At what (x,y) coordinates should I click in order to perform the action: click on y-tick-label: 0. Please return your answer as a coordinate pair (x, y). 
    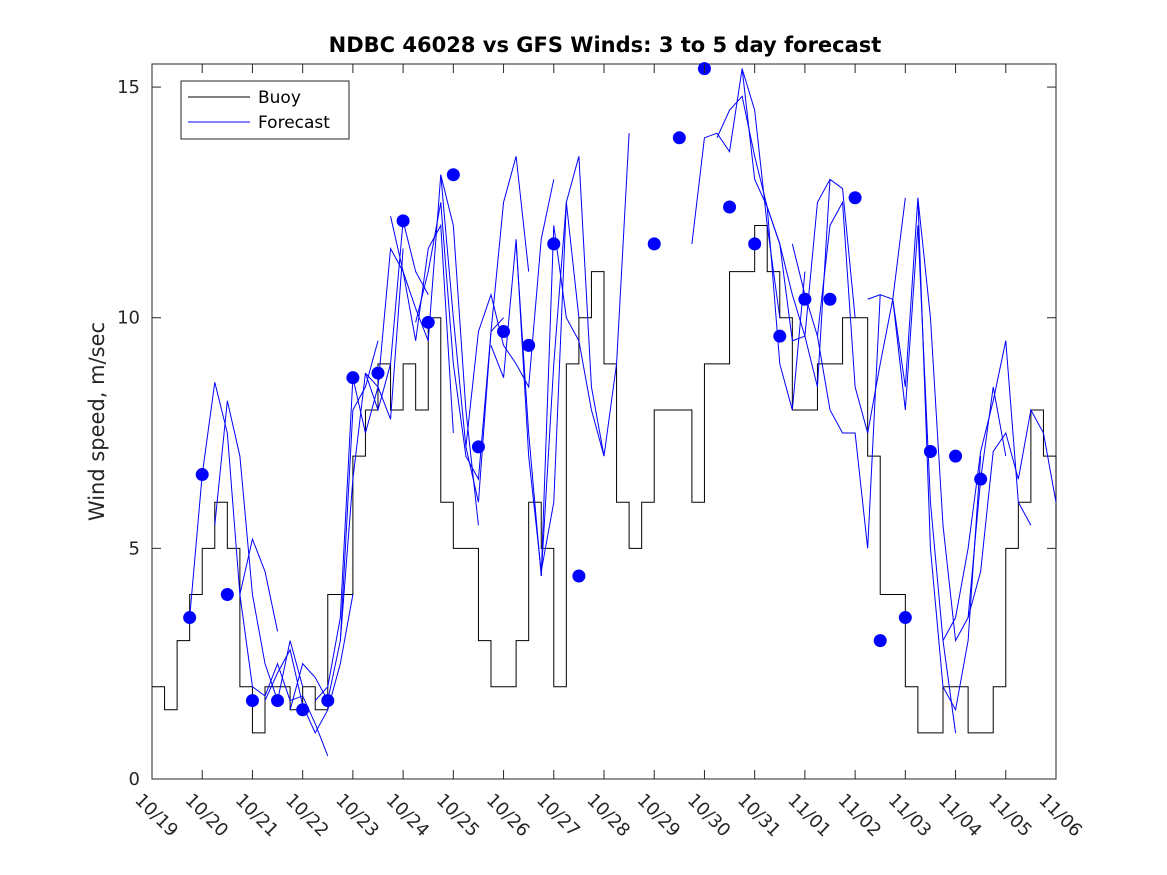
    Looking at the image, I should click on (134, 779).